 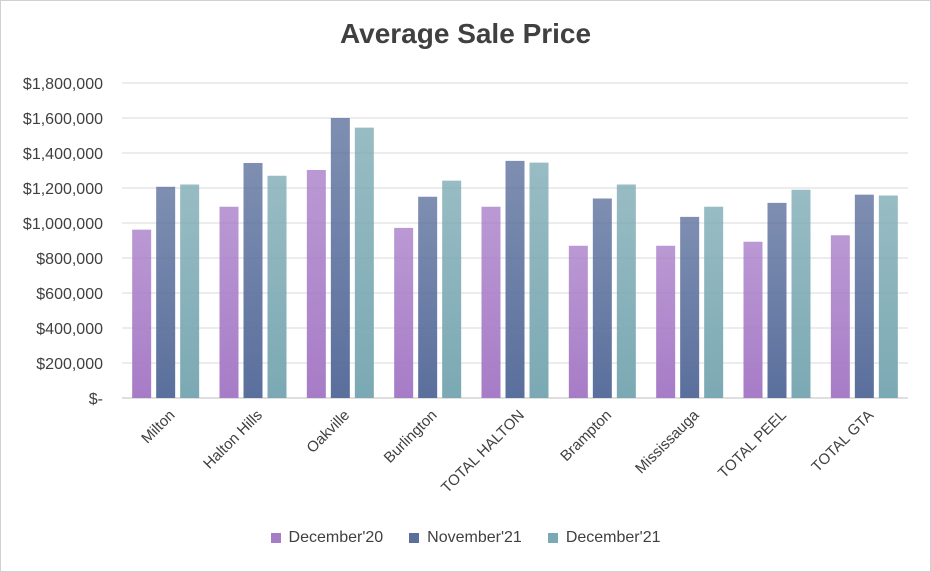 I want to click on y-tick-label: $1,200,000, so click(x=63, y=189).